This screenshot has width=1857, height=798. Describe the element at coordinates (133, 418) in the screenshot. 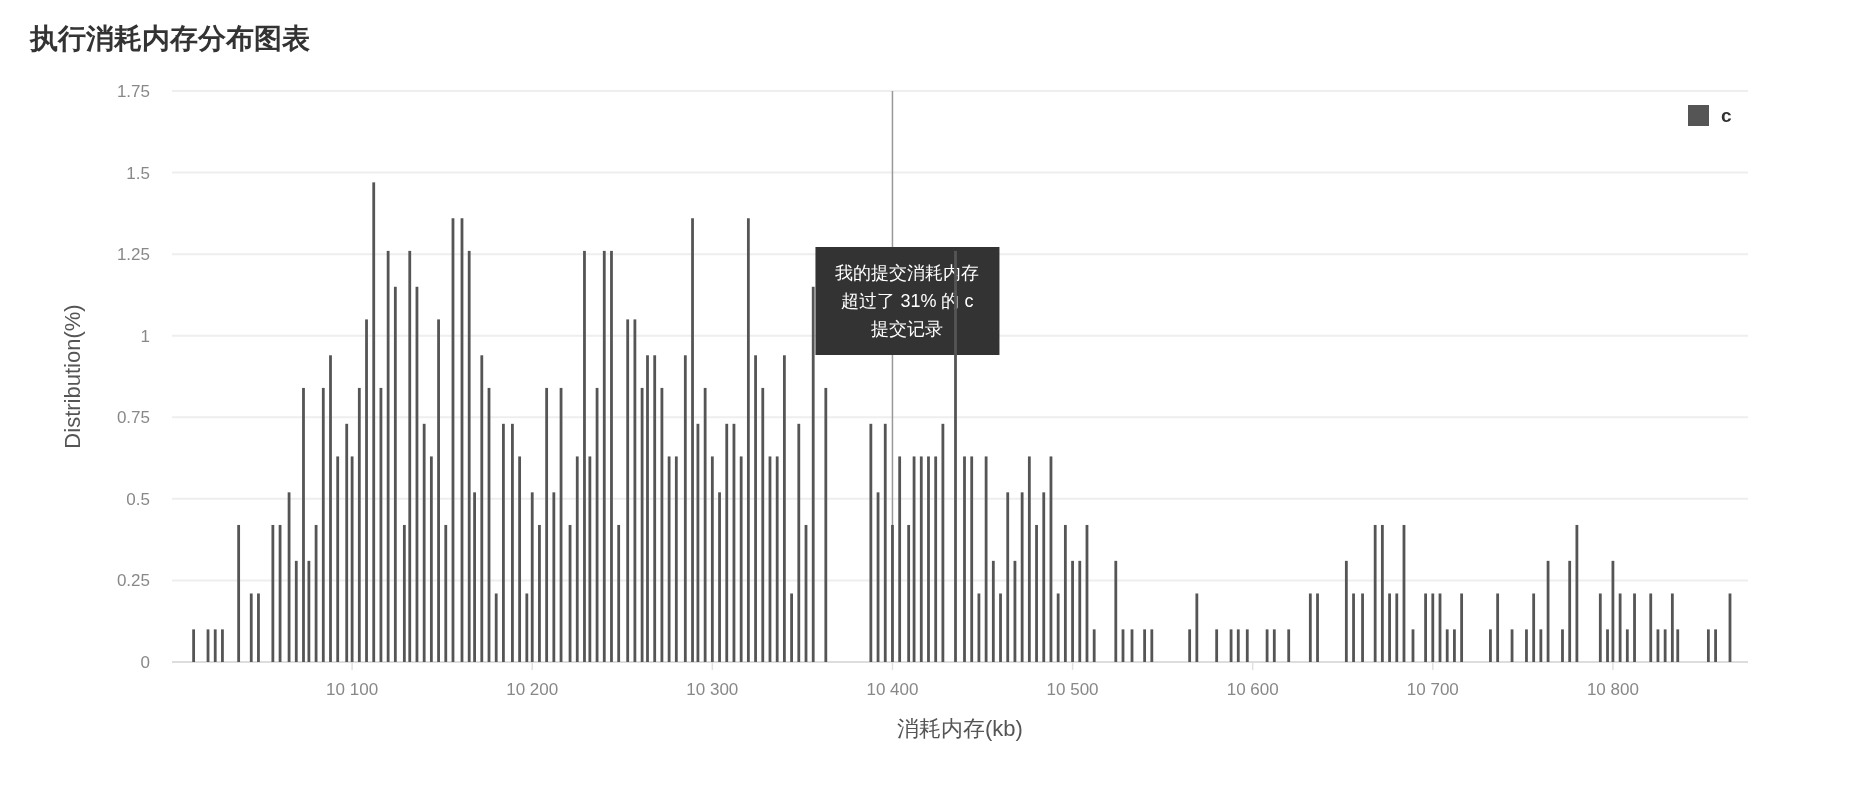

I see `y-tick-label: 0.75` at that location.